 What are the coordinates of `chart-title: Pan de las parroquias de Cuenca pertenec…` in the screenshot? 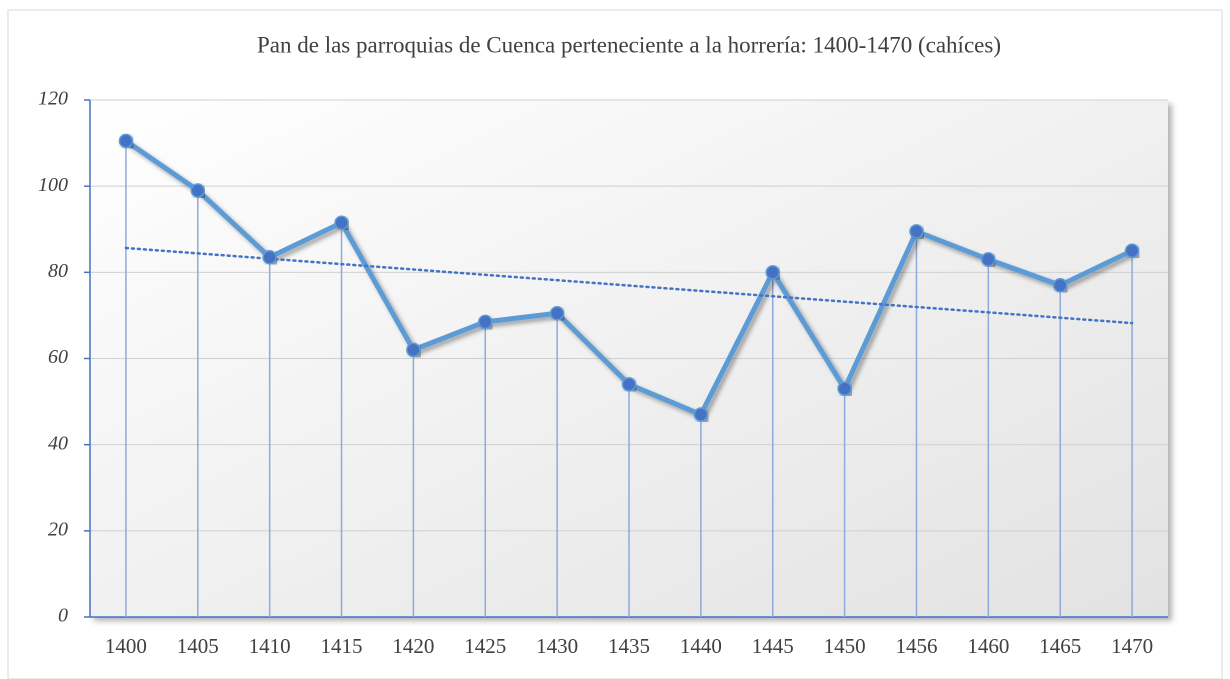 It's located at (629, 44).